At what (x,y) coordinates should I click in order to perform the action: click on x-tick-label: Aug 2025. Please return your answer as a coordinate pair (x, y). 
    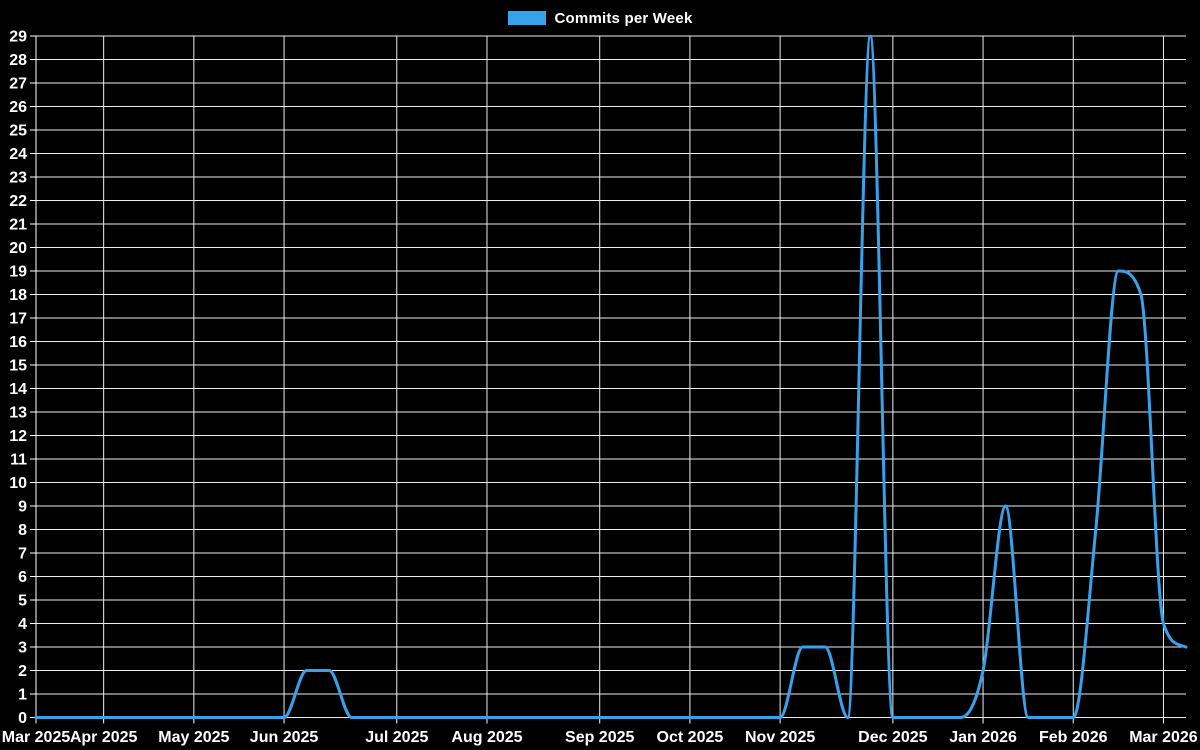
    Looking at the image, I should click on (486, 737).